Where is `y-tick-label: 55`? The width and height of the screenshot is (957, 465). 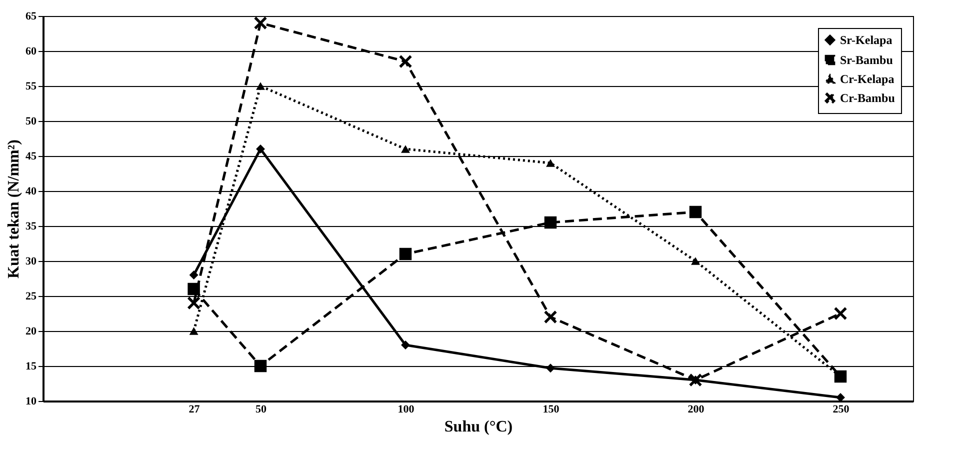
y-tick-label: 55 is located at coordinates (31, 86).